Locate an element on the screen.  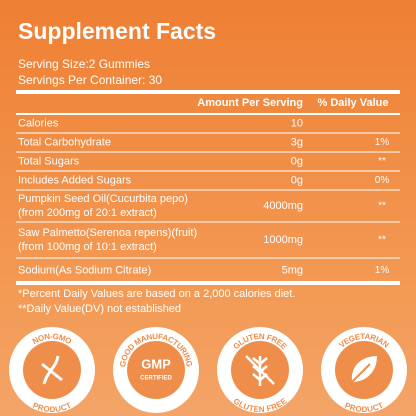
nutrient-name: Total Carbohydrate is located at coordinates (64, 142).